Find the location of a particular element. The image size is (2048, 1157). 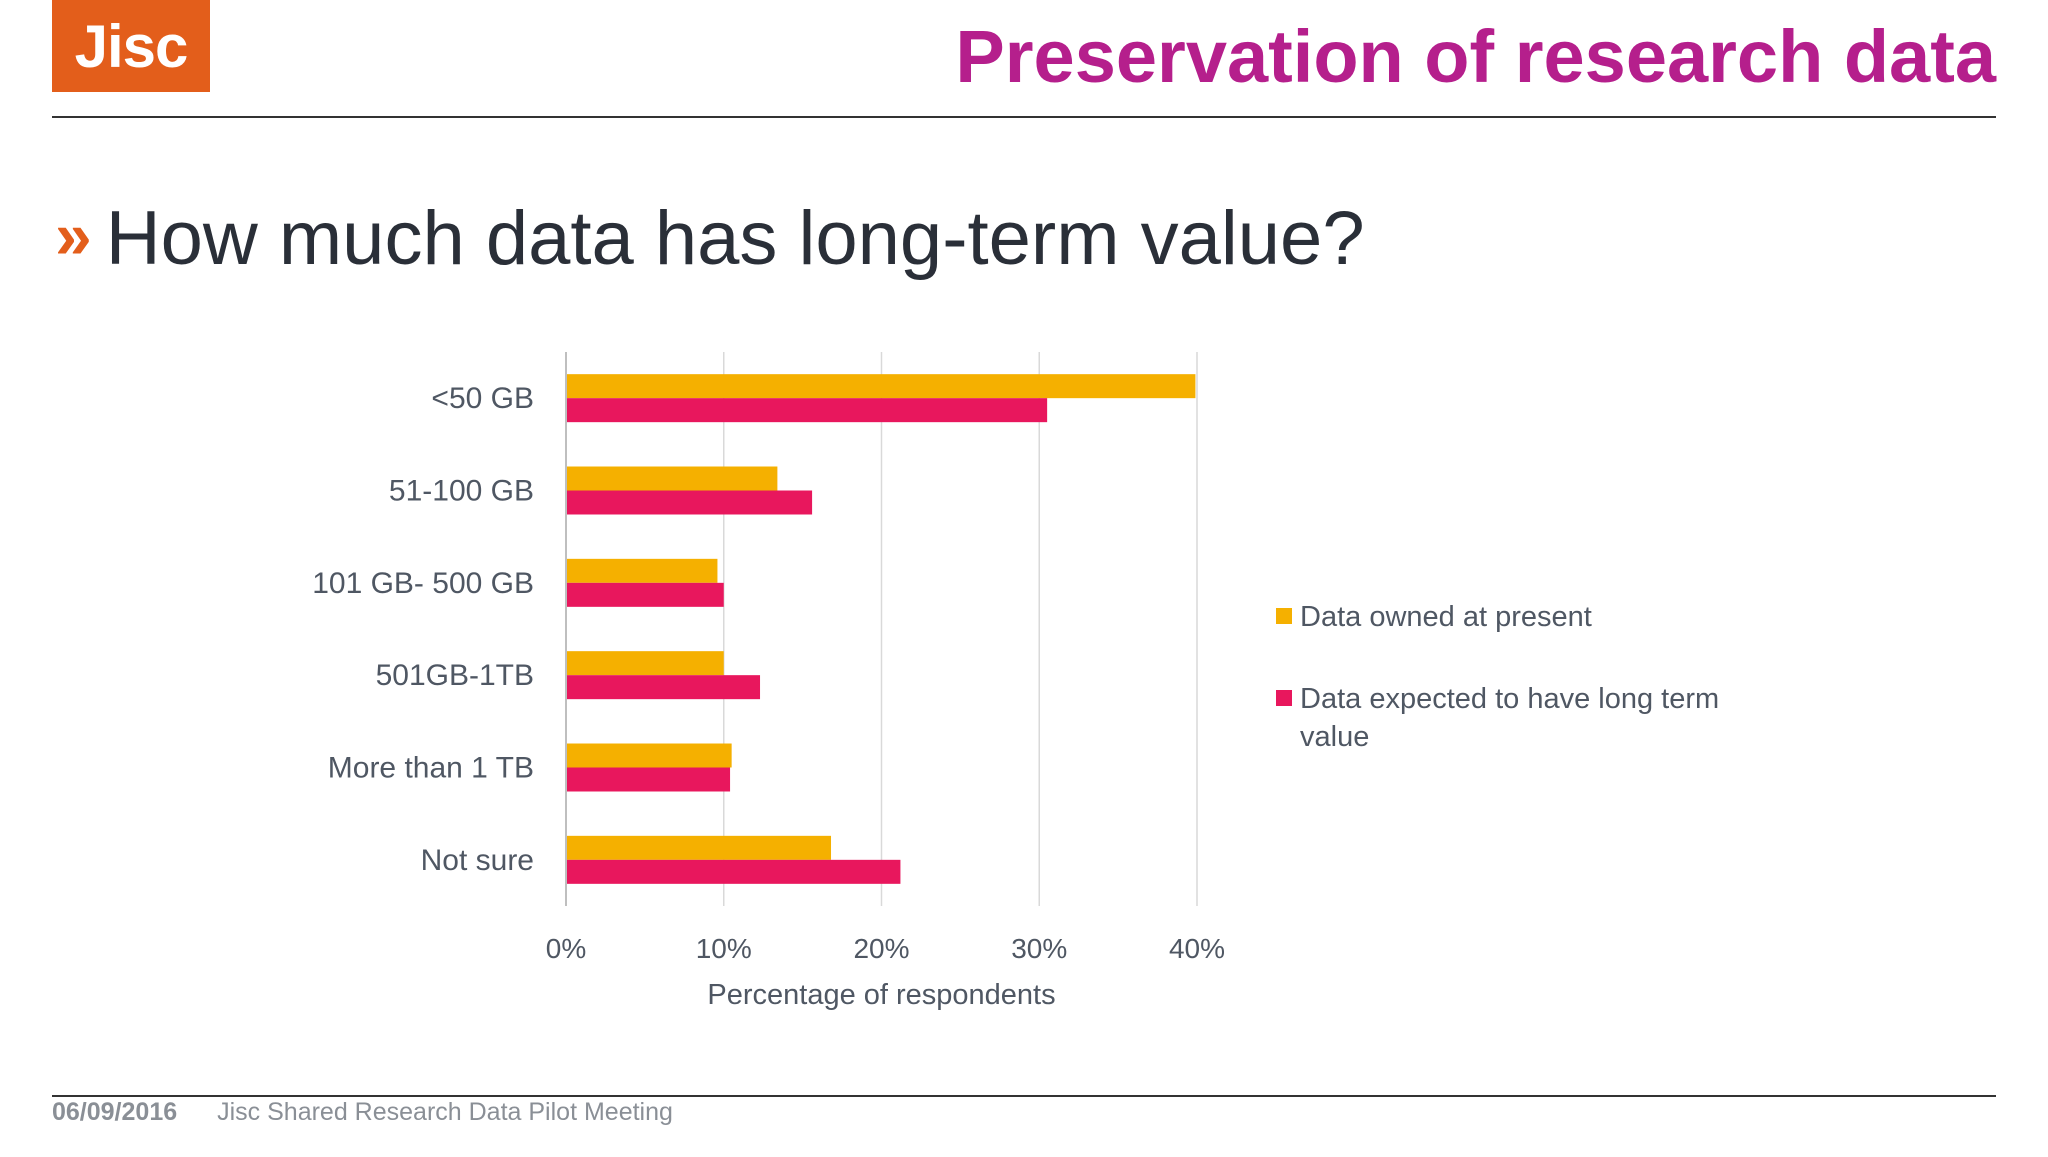

chevron-right-icon: » is located at coordinates (73, 235).